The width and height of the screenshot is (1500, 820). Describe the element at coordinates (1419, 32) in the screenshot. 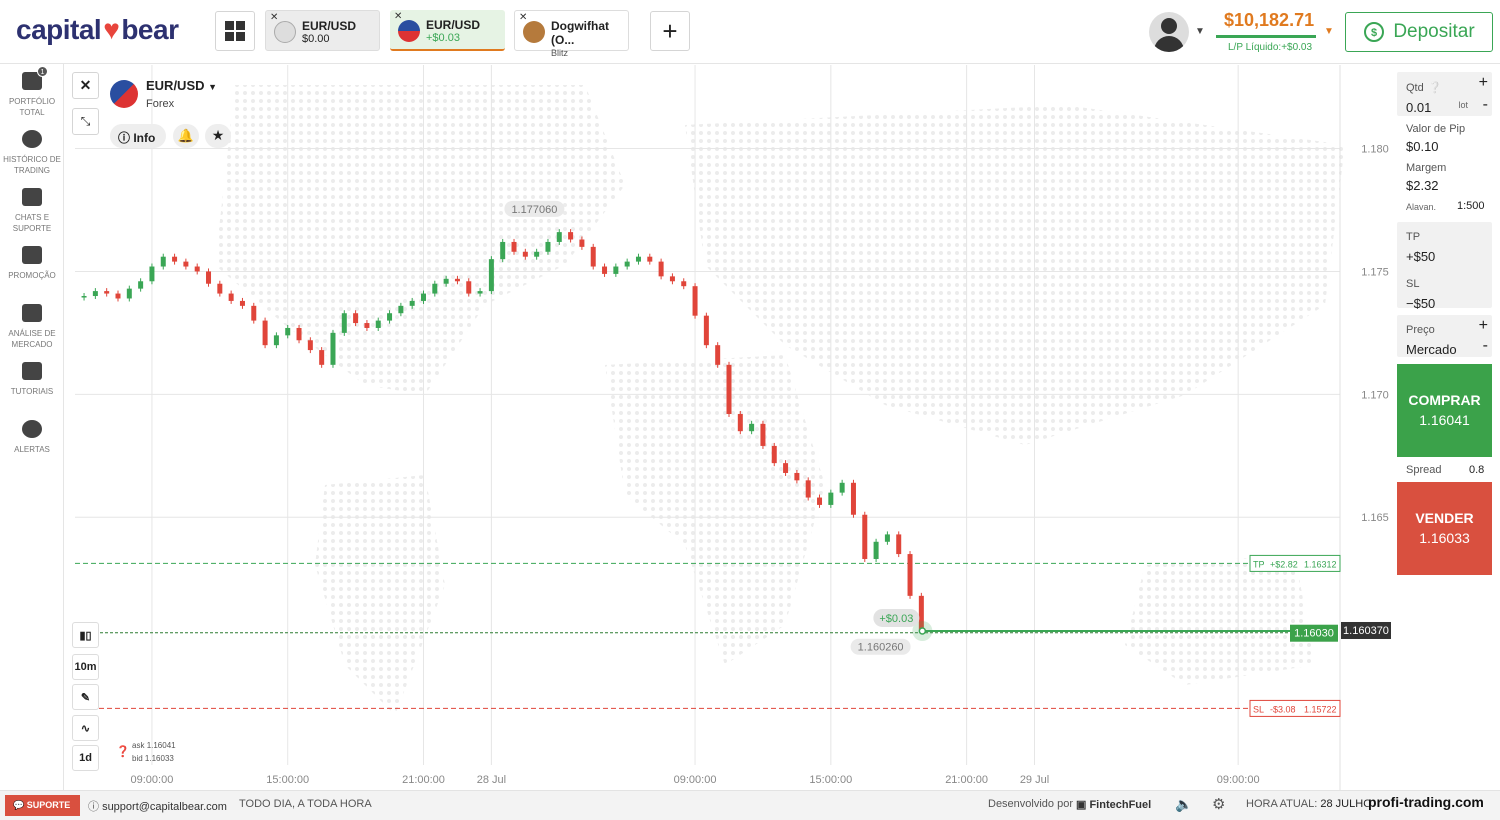

I see `deposit-button: $ Depositar` at that location.